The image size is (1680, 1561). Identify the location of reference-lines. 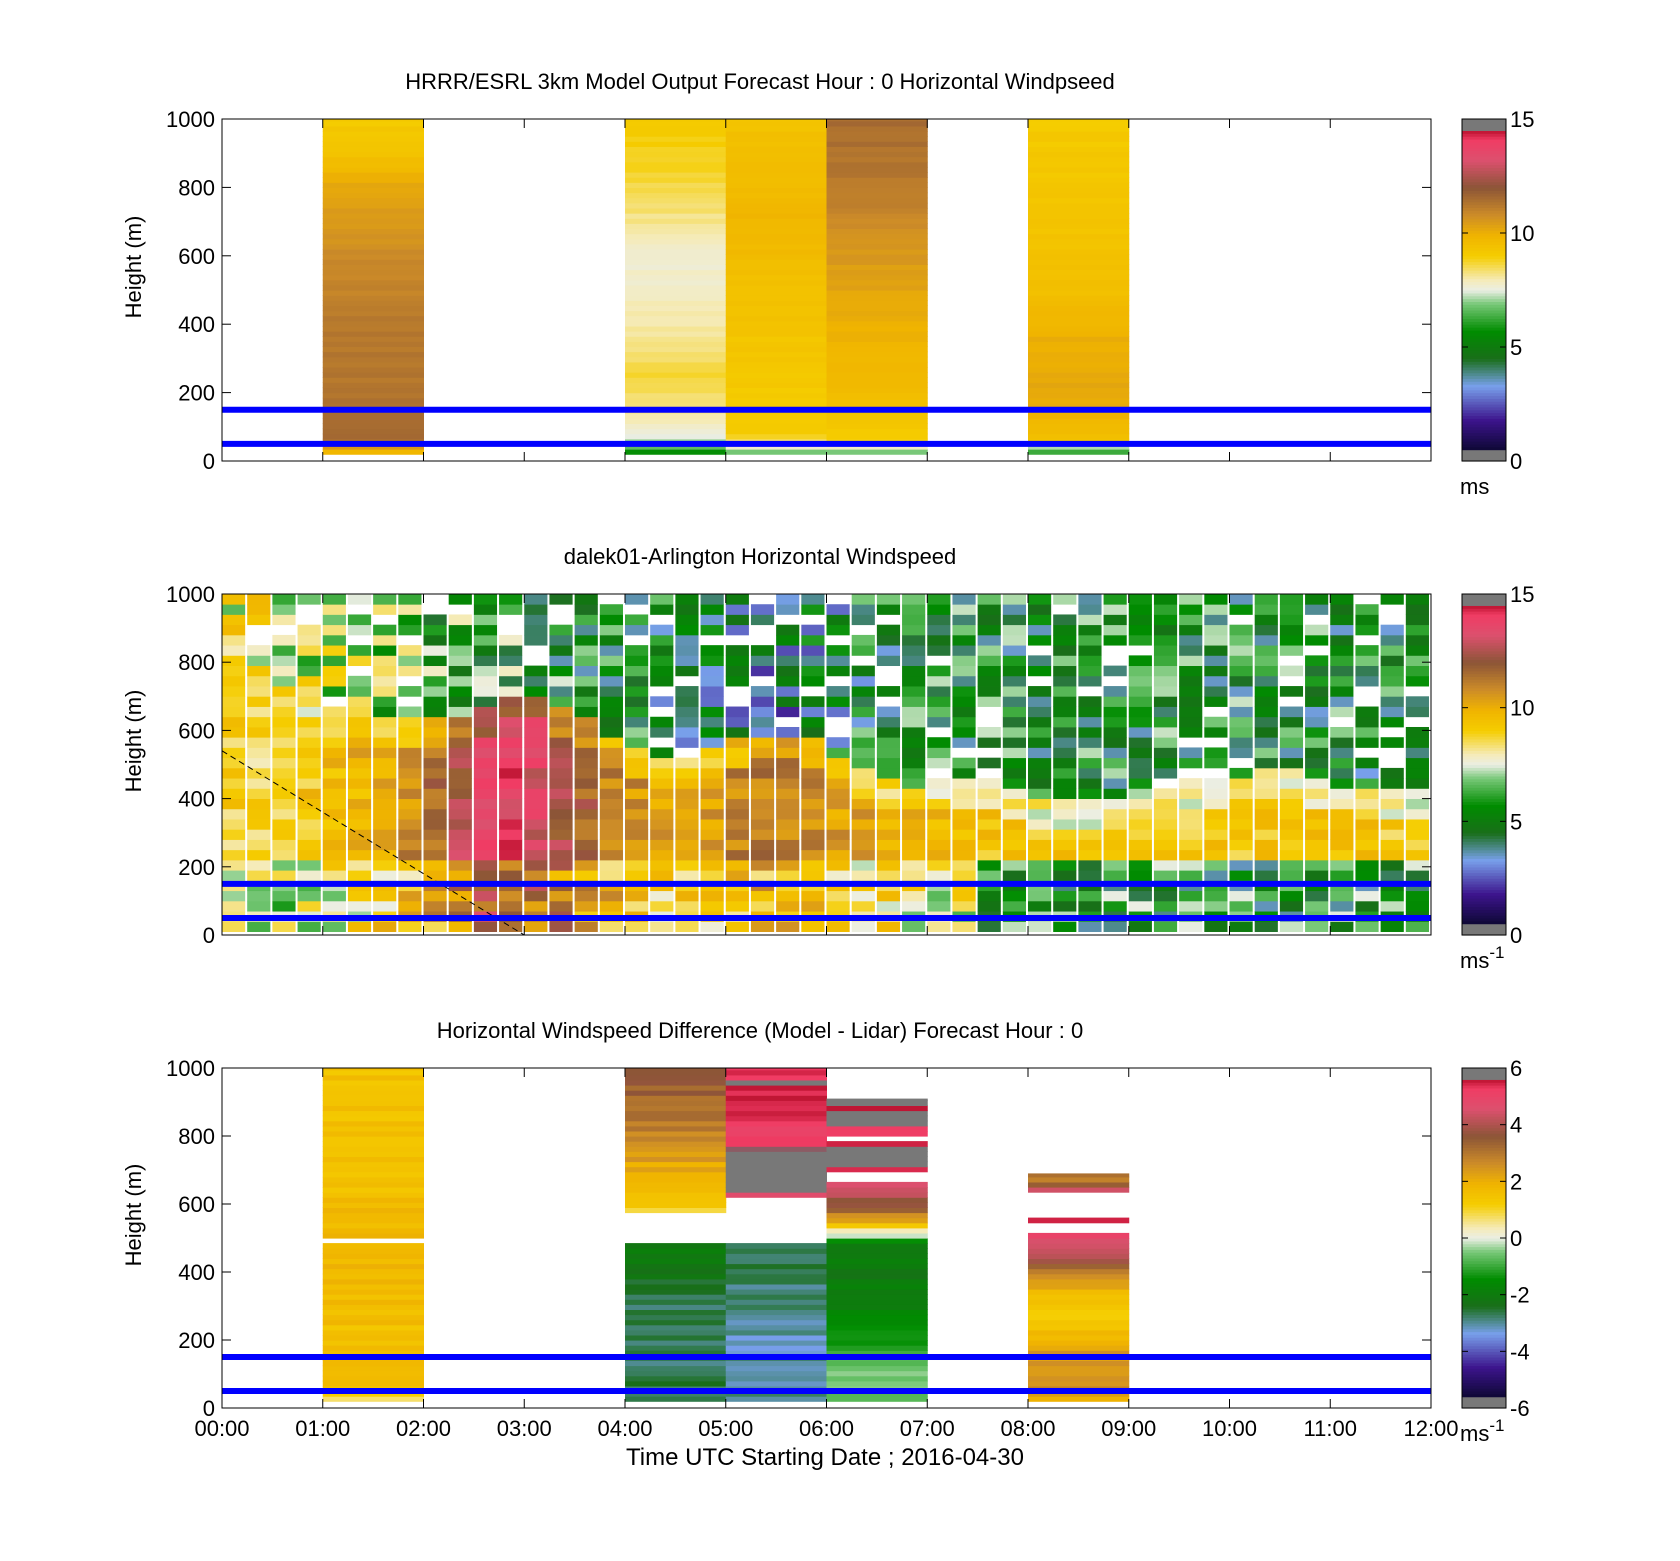
(826, 426).